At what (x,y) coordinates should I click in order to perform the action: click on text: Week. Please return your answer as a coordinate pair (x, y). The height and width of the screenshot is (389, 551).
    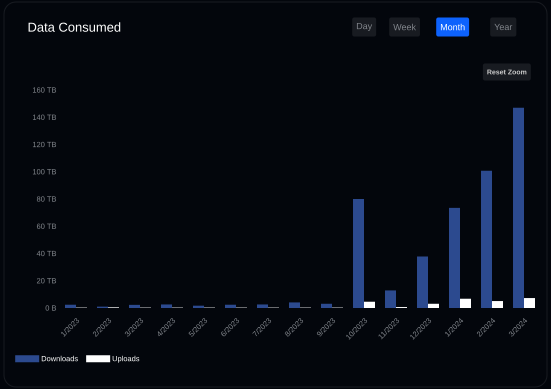
    Looking at the image, I should click on (404, 27).